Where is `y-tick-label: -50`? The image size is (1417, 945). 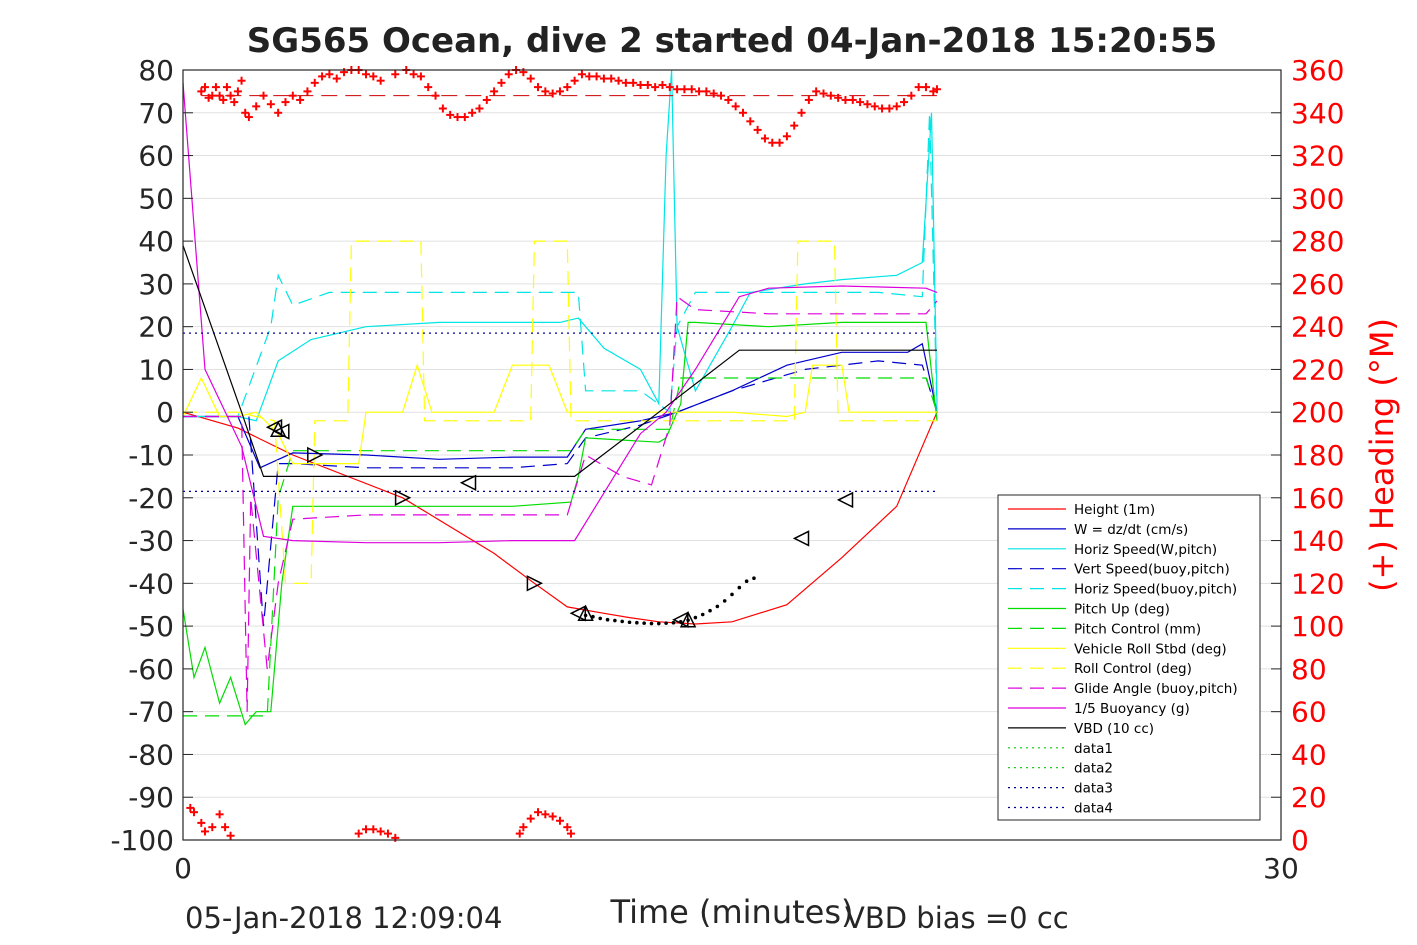
y-tick-label: -50 is located at coordinates (151, 626).